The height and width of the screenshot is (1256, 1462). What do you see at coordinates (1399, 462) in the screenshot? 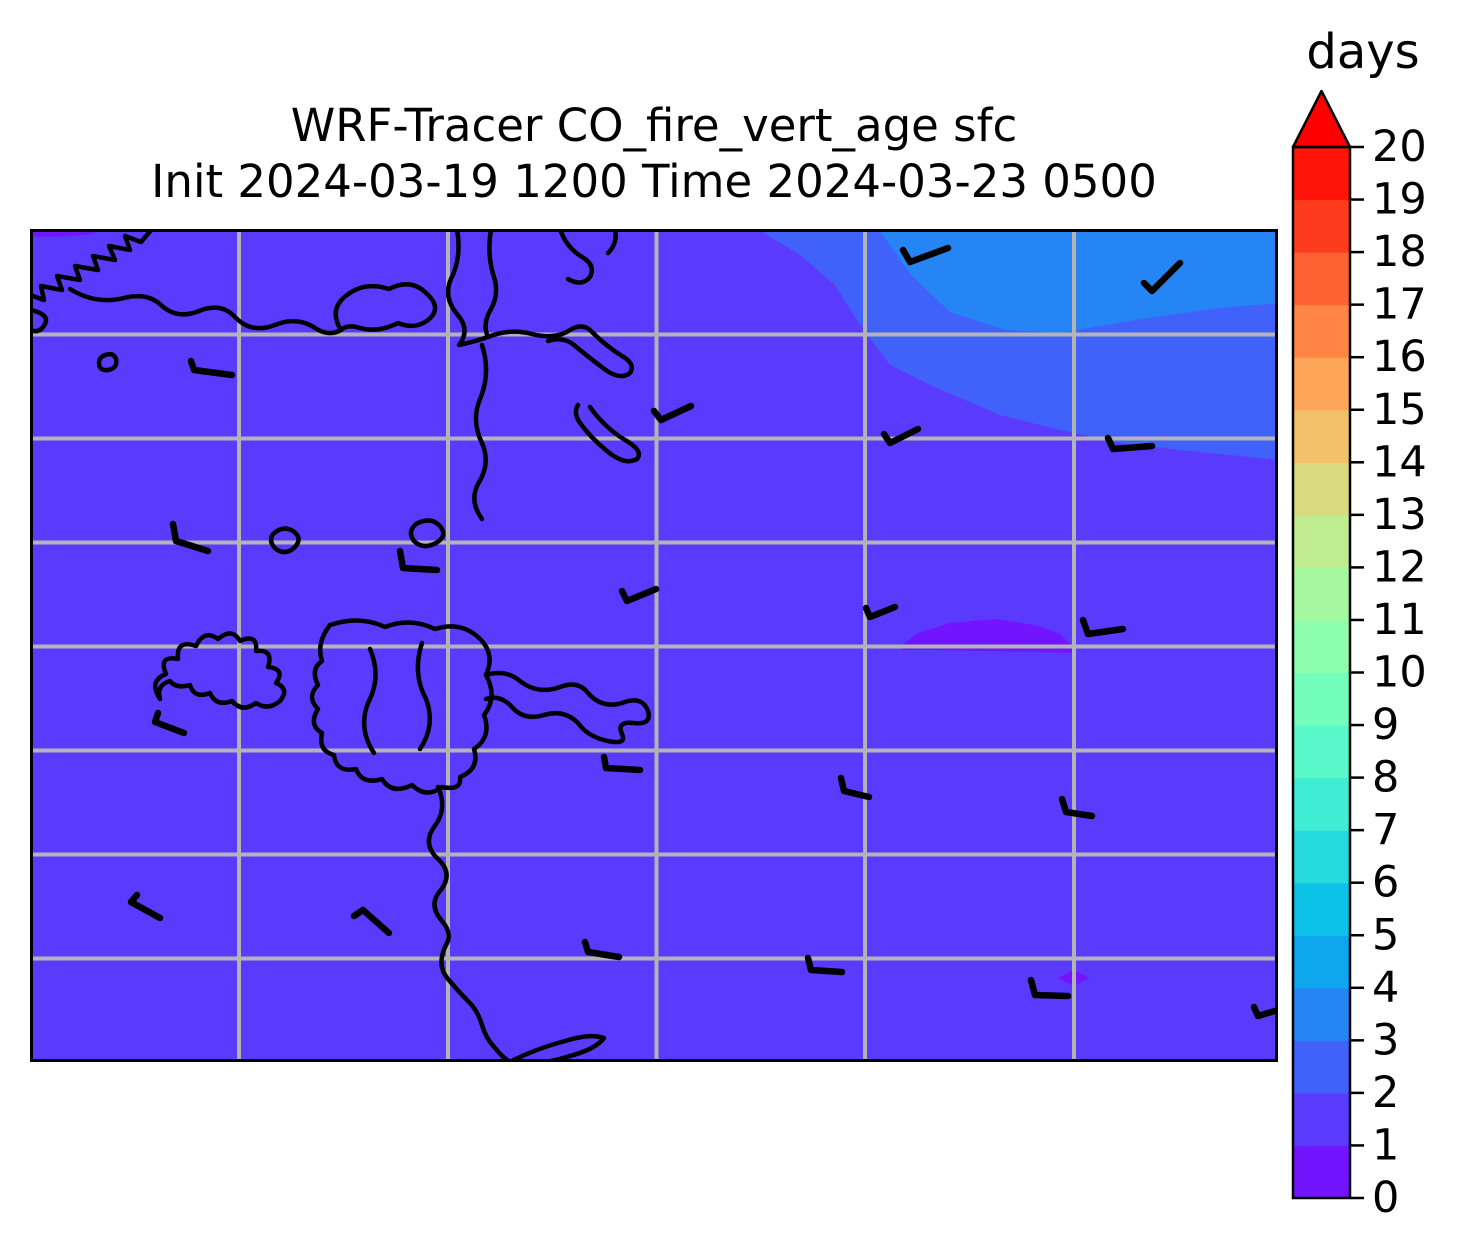
I see `colorbar-tick-label: 14` at bounding box center [1399, 462].